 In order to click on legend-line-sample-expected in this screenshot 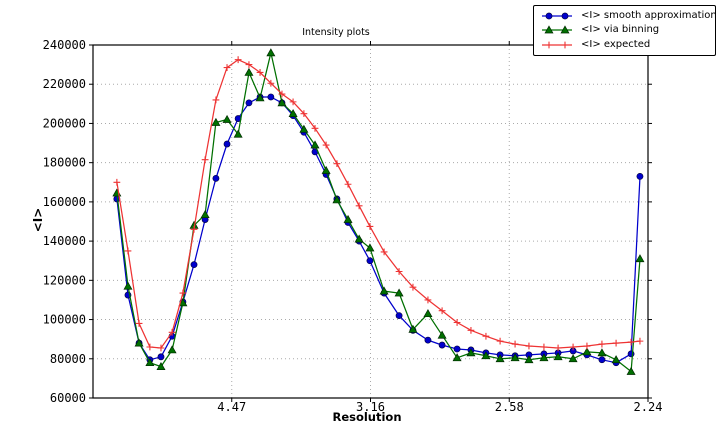, I will do `click(557, 45)`.